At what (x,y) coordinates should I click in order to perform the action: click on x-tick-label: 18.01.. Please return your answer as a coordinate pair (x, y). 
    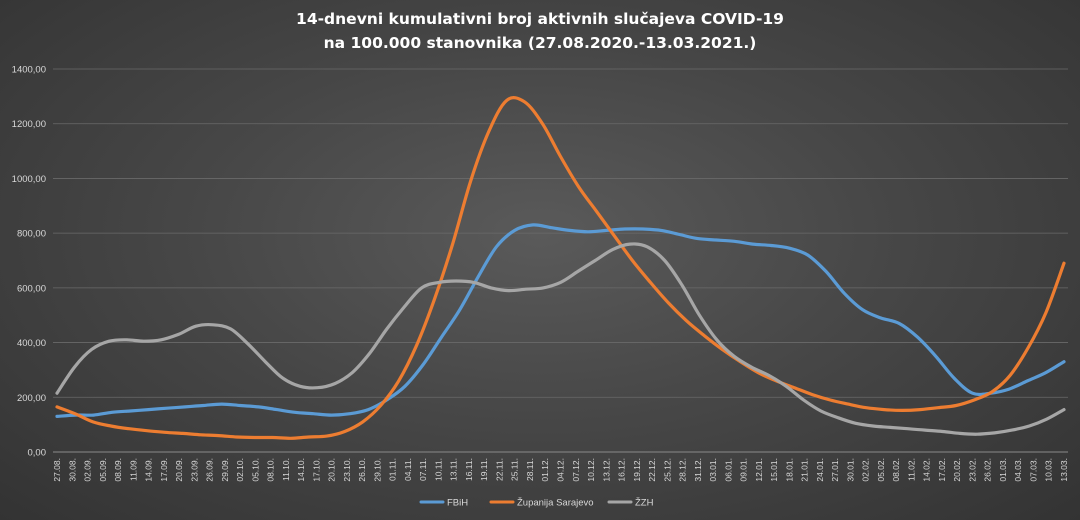
    Looking at the image, I should click on (789, 470).